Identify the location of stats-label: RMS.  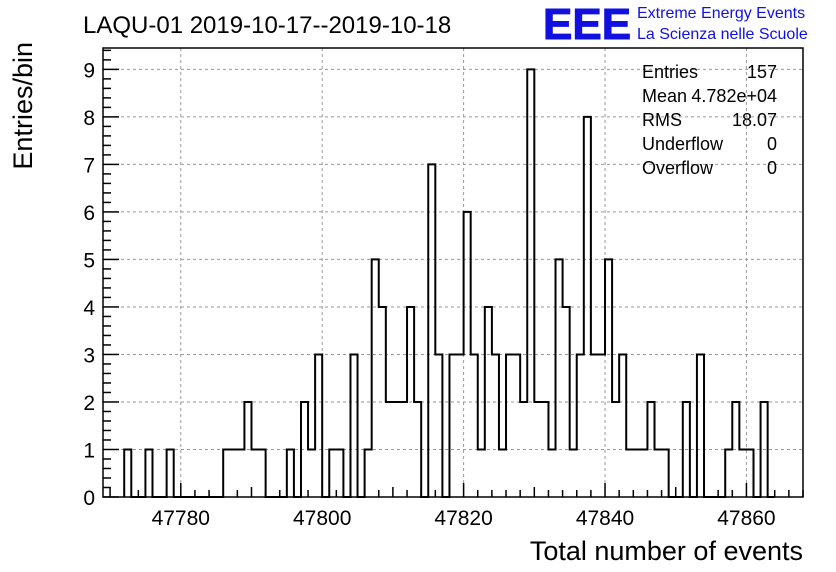
(662, 120).